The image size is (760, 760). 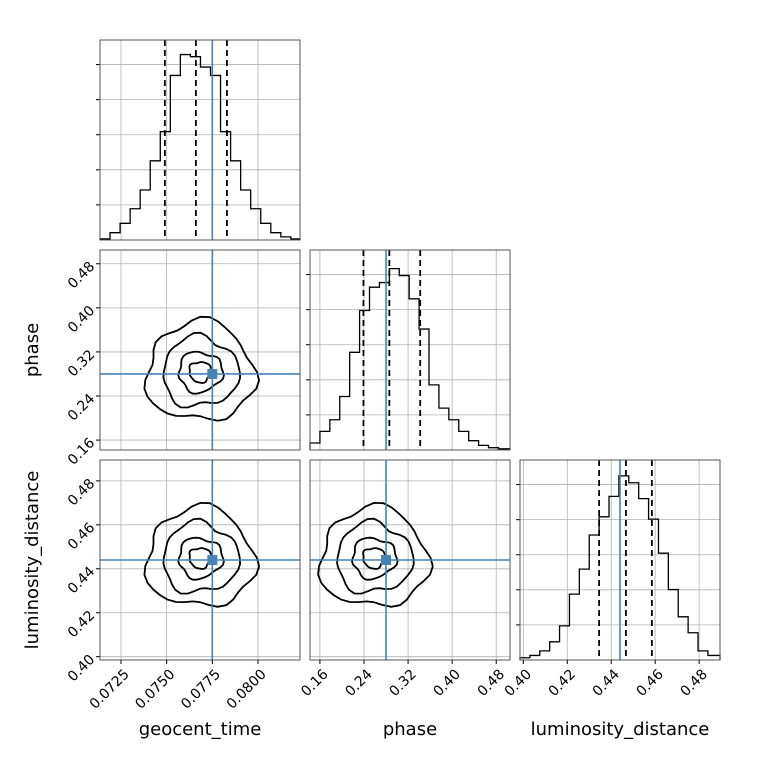 I want to click on x-tick-label: 0.42, so click(x=562, y=682).